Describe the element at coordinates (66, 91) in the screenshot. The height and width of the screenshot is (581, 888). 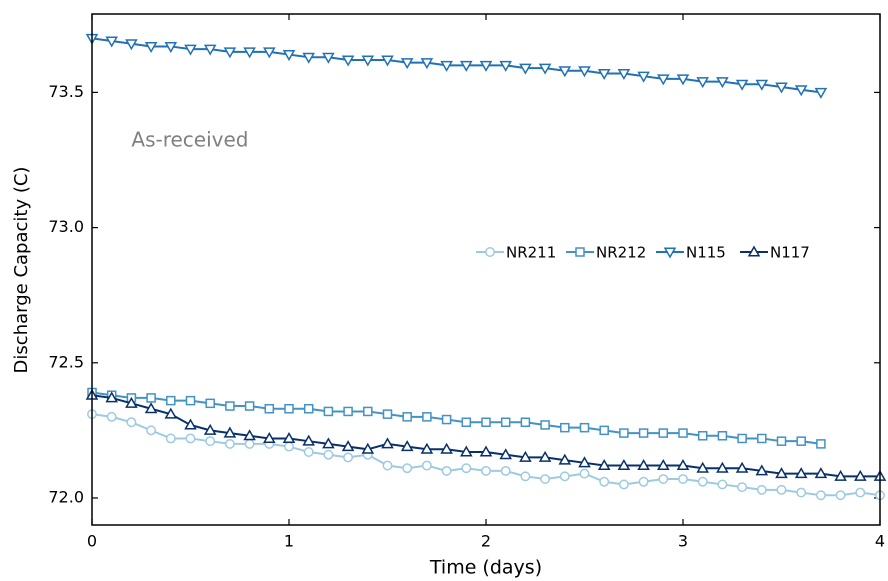
I see `y-tick-label: 73.5` at that location.